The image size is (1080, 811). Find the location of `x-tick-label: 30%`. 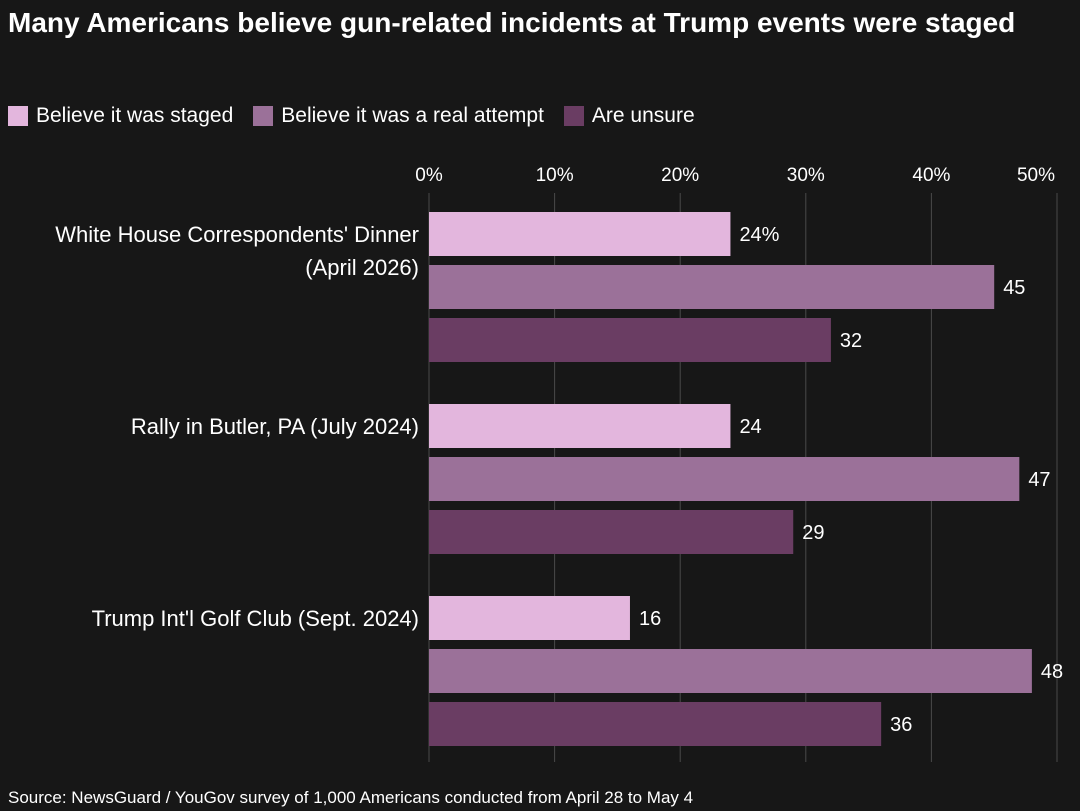

x-tick-label: 30% is located at coordinates (806, 175).